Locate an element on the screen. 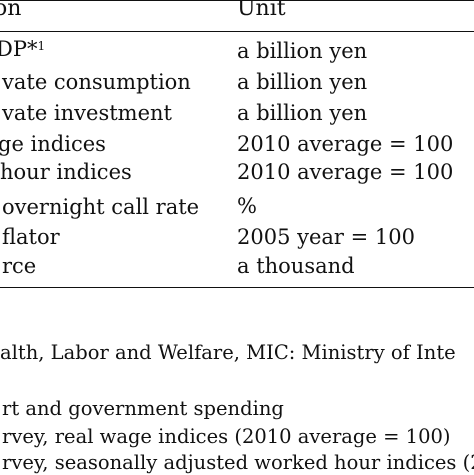 This screenshot has width=474, height=475. table-bottom-rule is located at coordinates (237, 288).